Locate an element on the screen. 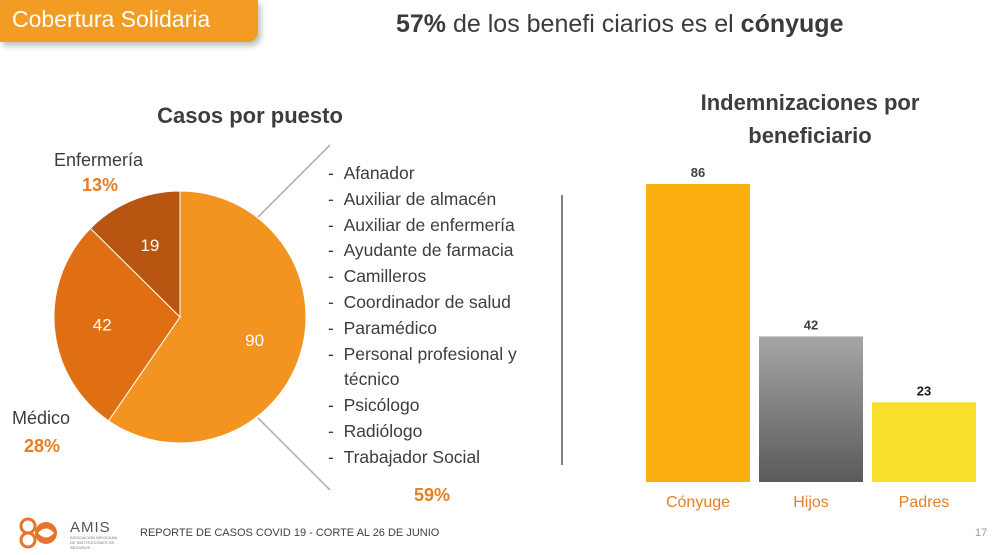 The image size is (1000, 555). headline: 57% de los benefi ciarios es el cónyuge is located at coordinates (619, 24).